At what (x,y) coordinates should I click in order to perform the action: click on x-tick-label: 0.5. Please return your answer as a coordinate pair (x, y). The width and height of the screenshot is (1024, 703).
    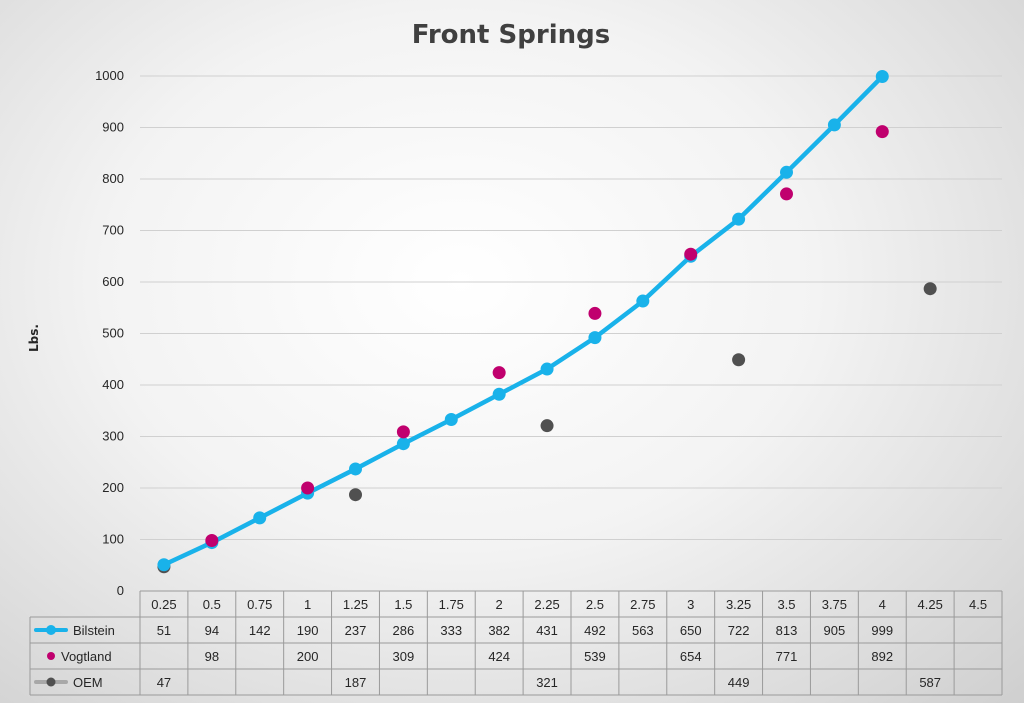
    Looking at the image, I should click on (212, 604).